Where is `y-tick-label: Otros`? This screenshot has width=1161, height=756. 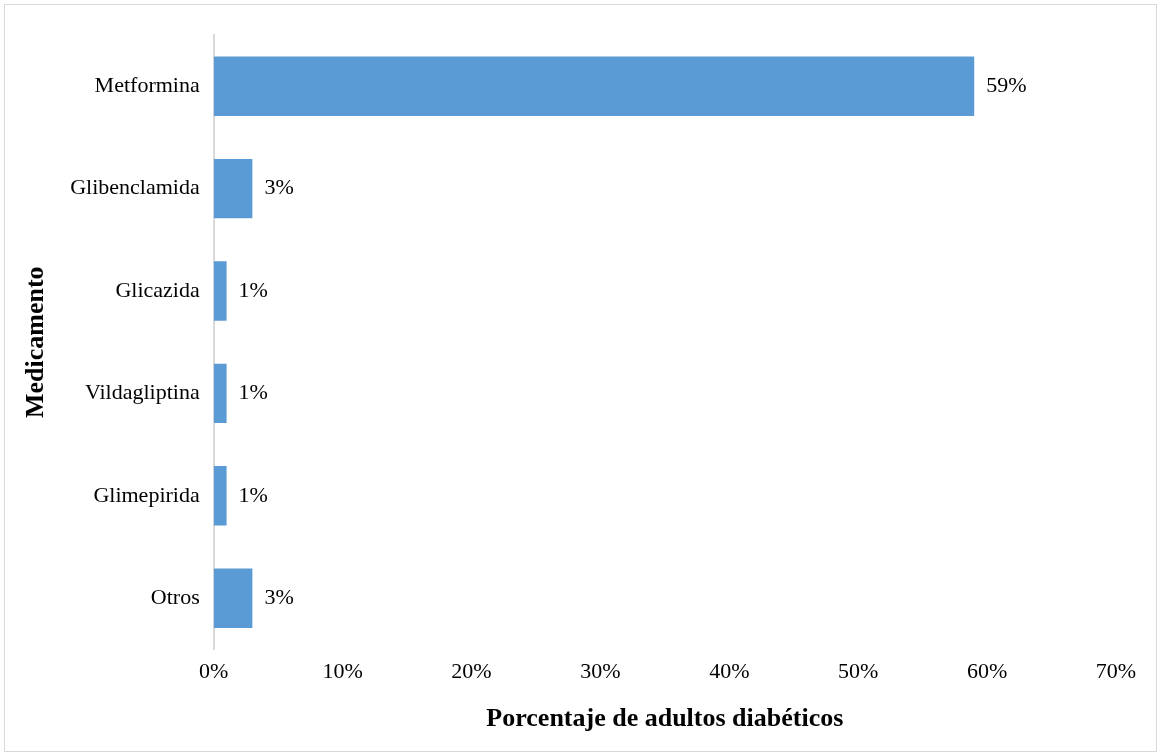 y-tick-label: Otros is located at coordinates (175, 596).